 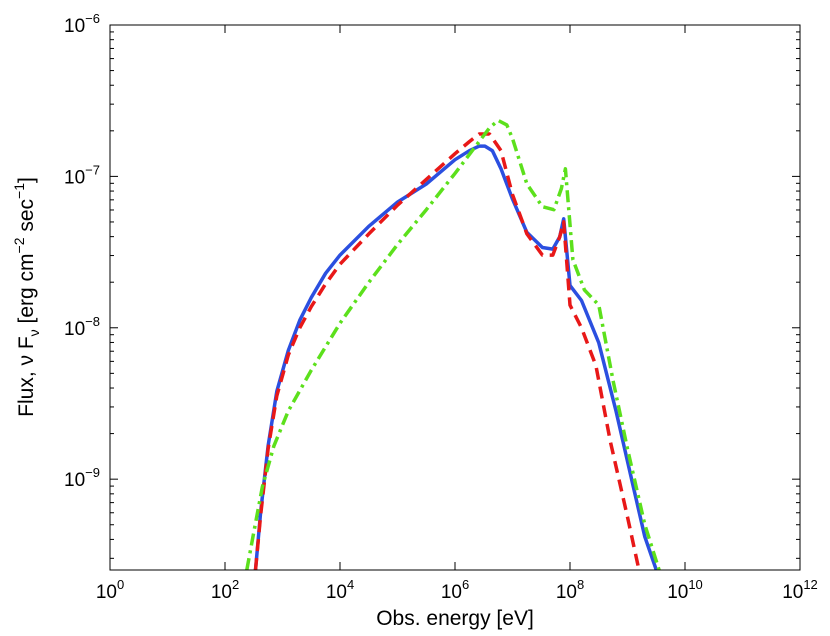 I want to click on x-tick-label: 10², so click(x=225, y=590).